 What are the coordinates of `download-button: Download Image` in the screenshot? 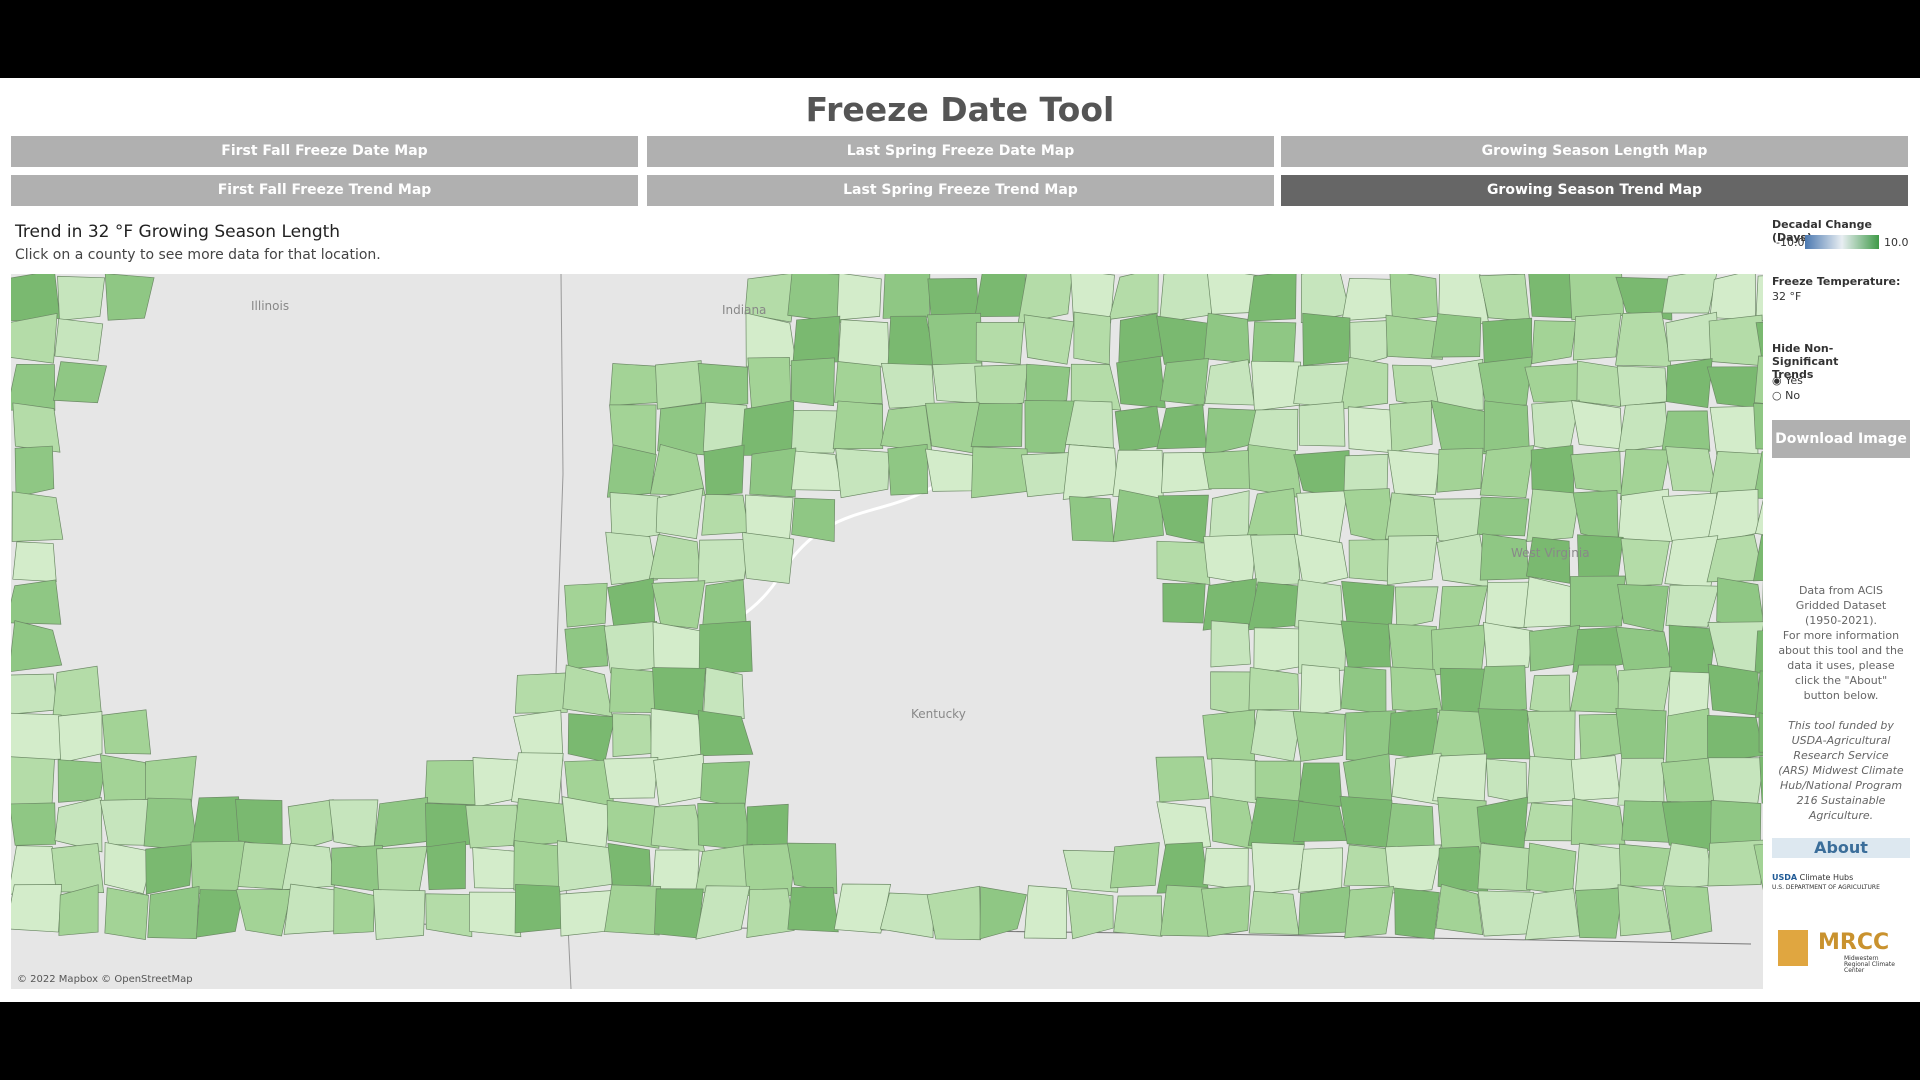 It's located at (1841, 439).